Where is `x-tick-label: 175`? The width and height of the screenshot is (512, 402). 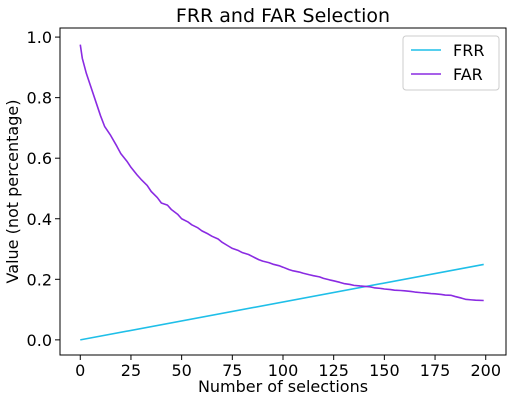 x-tick-label: 175 is located at coordinates (435, 370).